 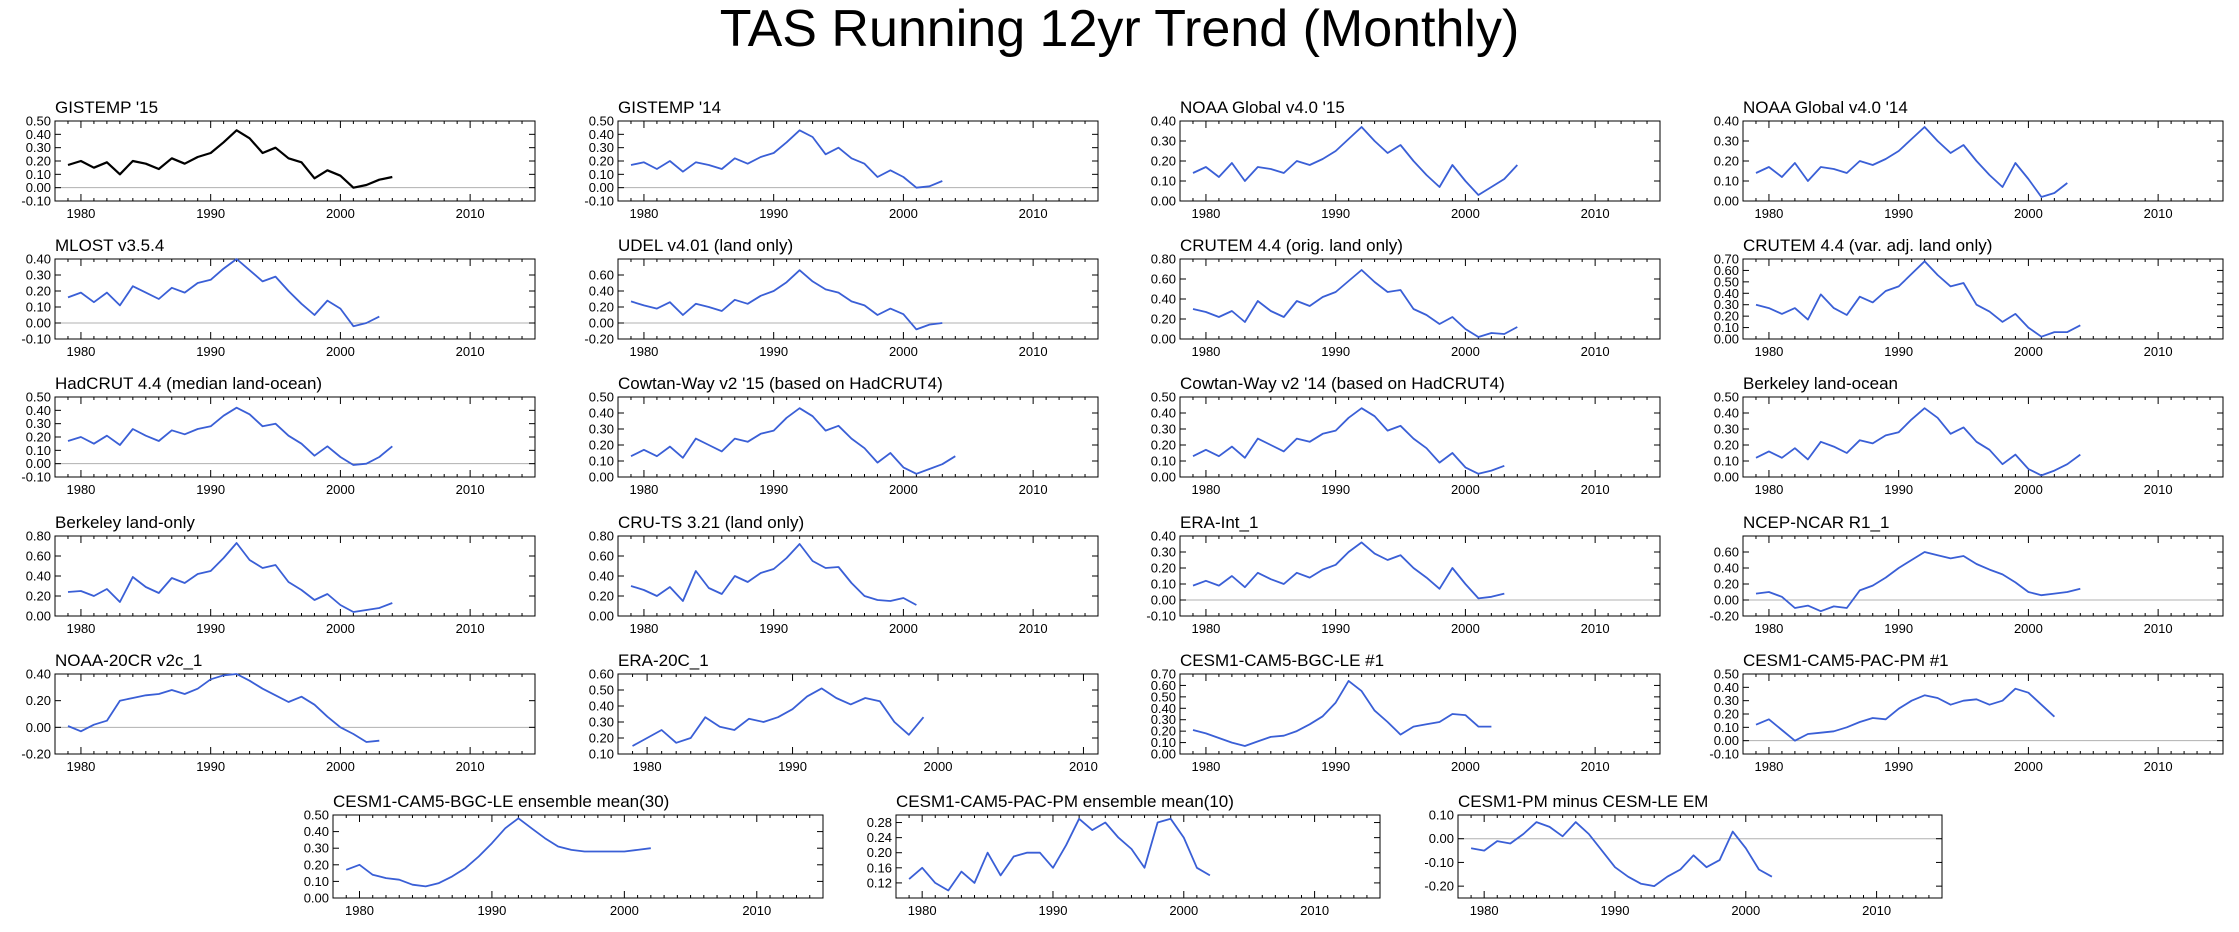 I want to click on figure-title: TAS Running 12yr Trend (Monthly), so click(x=1119, y=29).